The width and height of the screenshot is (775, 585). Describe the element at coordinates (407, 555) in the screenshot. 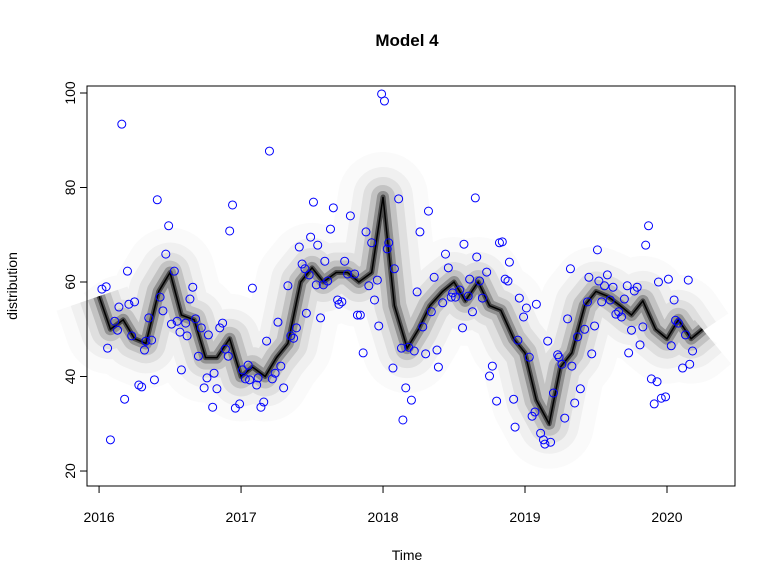

I see `x-axis-label: Time` at that location.